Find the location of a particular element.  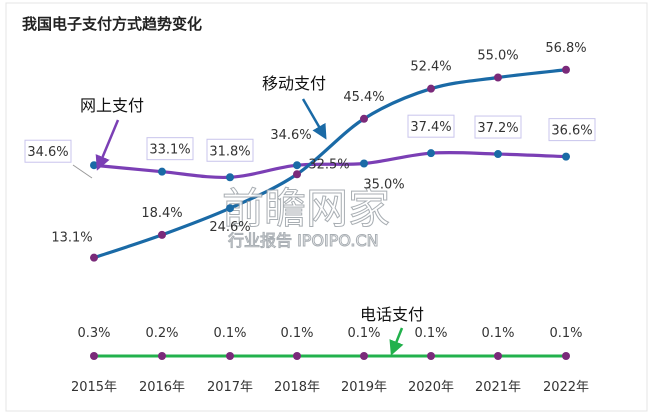

label-online-0: 34.6% is located at coordinates (47, 152).